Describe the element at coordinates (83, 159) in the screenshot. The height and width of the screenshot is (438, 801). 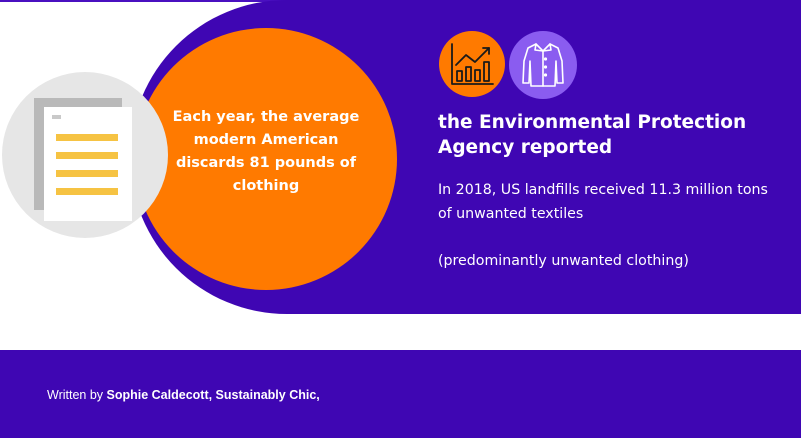
I see `document-icon` at that location.